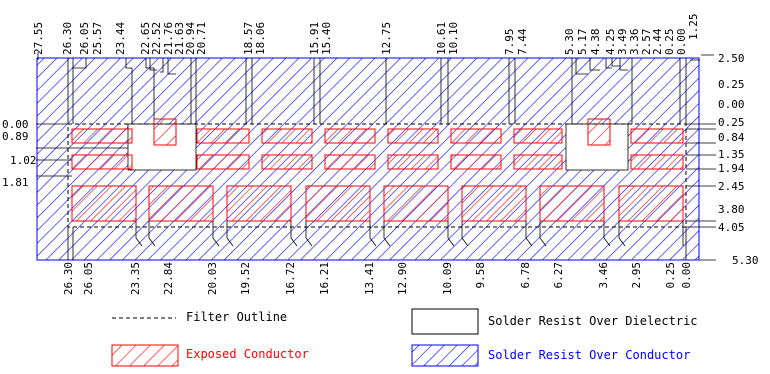 The image size is (770, 374). What do you see at coordinates (589, 355) in the screenshot?
I see `legend-solder-conductor-label: Solder Resist Over Conductor` at bounding box center [589, 355].